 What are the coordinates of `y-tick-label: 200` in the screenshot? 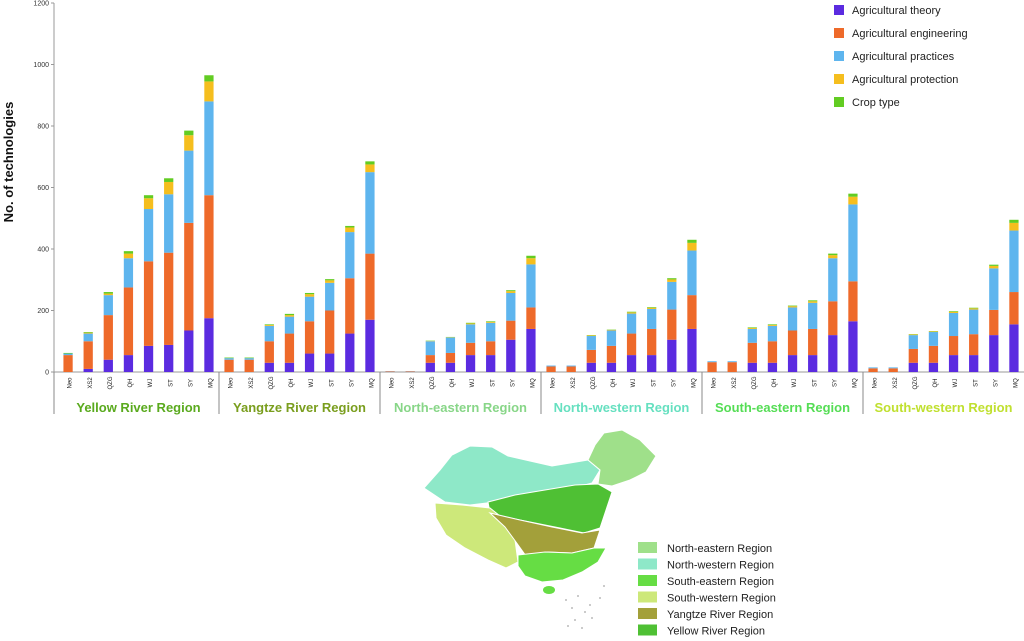 It's located at (43, 311).